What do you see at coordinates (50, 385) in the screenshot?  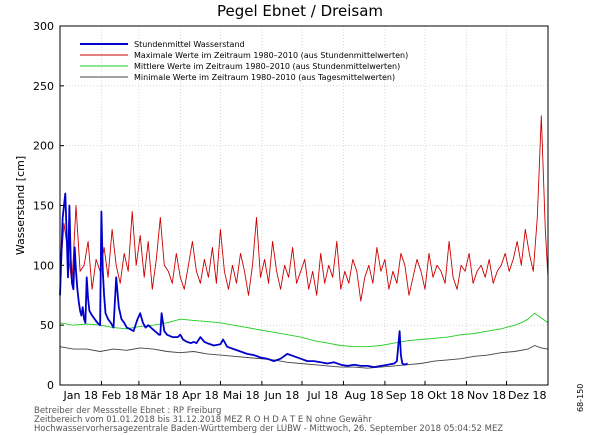 I see `y-tick-label: 0` at bounding box center [50, 385].